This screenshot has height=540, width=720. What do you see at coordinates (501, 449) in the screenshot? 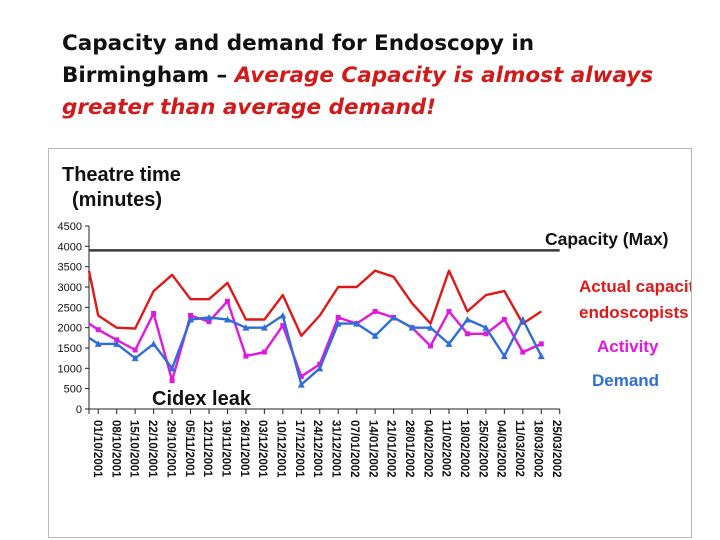
I see `x-tick-label: 04/03/2002` at bounding box center [501, 449].